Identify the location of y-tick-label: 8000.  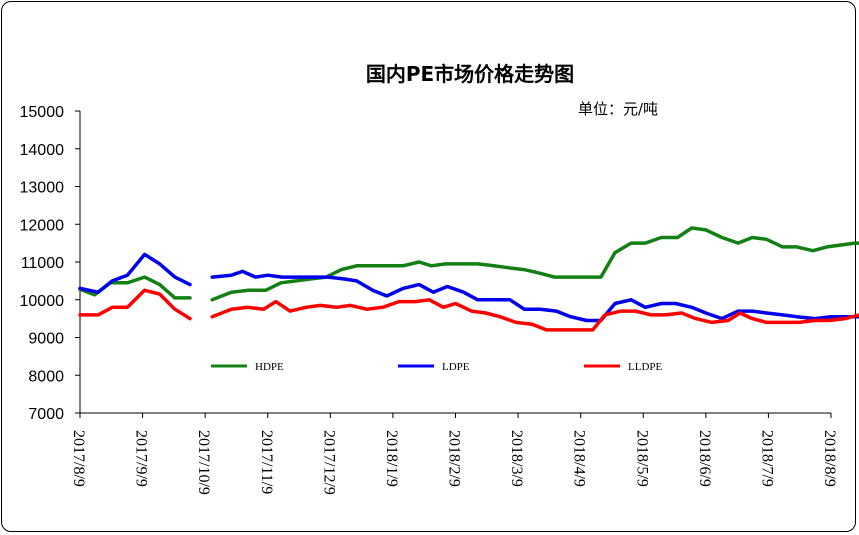
(46, 376).